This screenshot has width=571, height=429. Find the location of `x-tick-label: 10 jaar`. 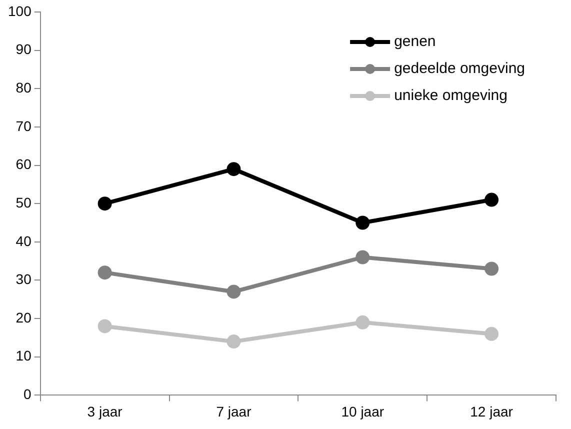

x-tick-label: 10 jaar is located at coordinates (362, 411).